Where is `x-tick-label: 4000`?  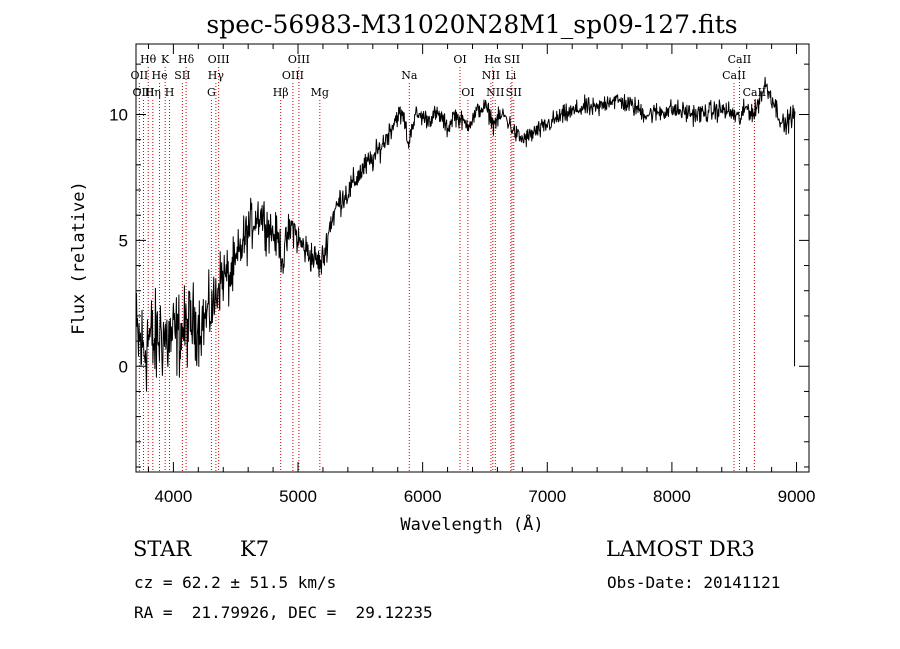
x-tick-label: 4000 is located at coordinates (173, 496).